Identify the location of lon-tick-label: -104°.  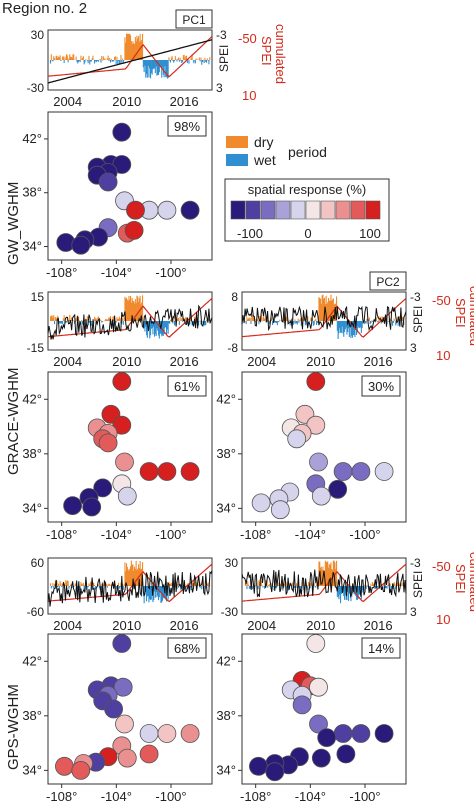
(116, 796).